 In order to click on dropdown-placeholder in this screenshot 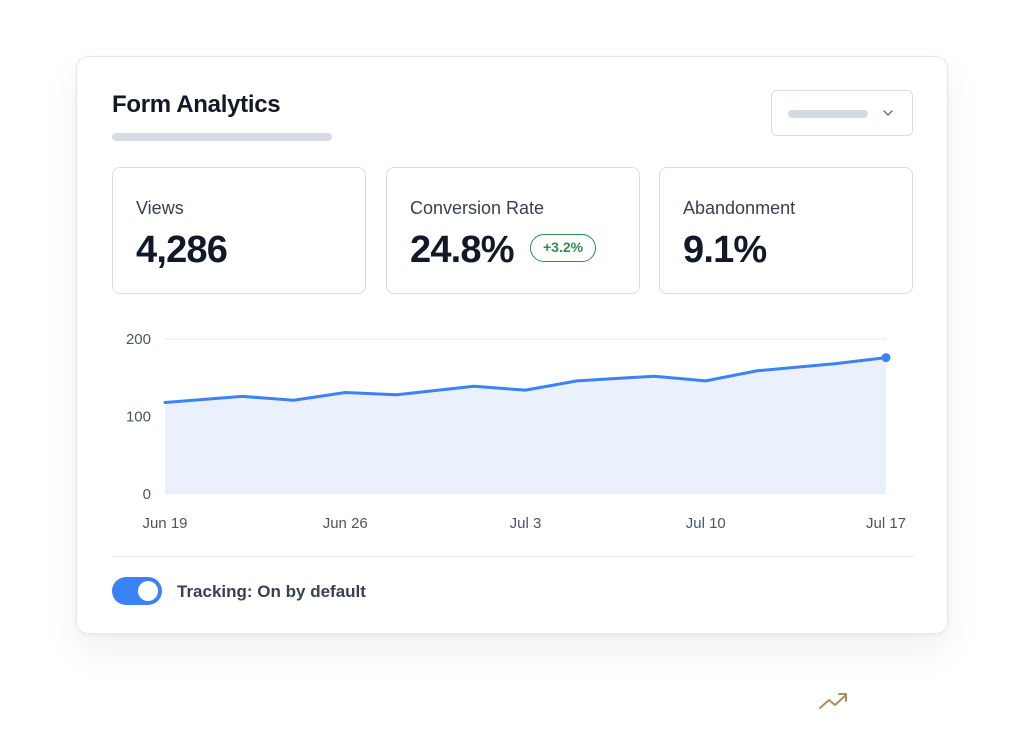, I will do `click(828, 114)`.